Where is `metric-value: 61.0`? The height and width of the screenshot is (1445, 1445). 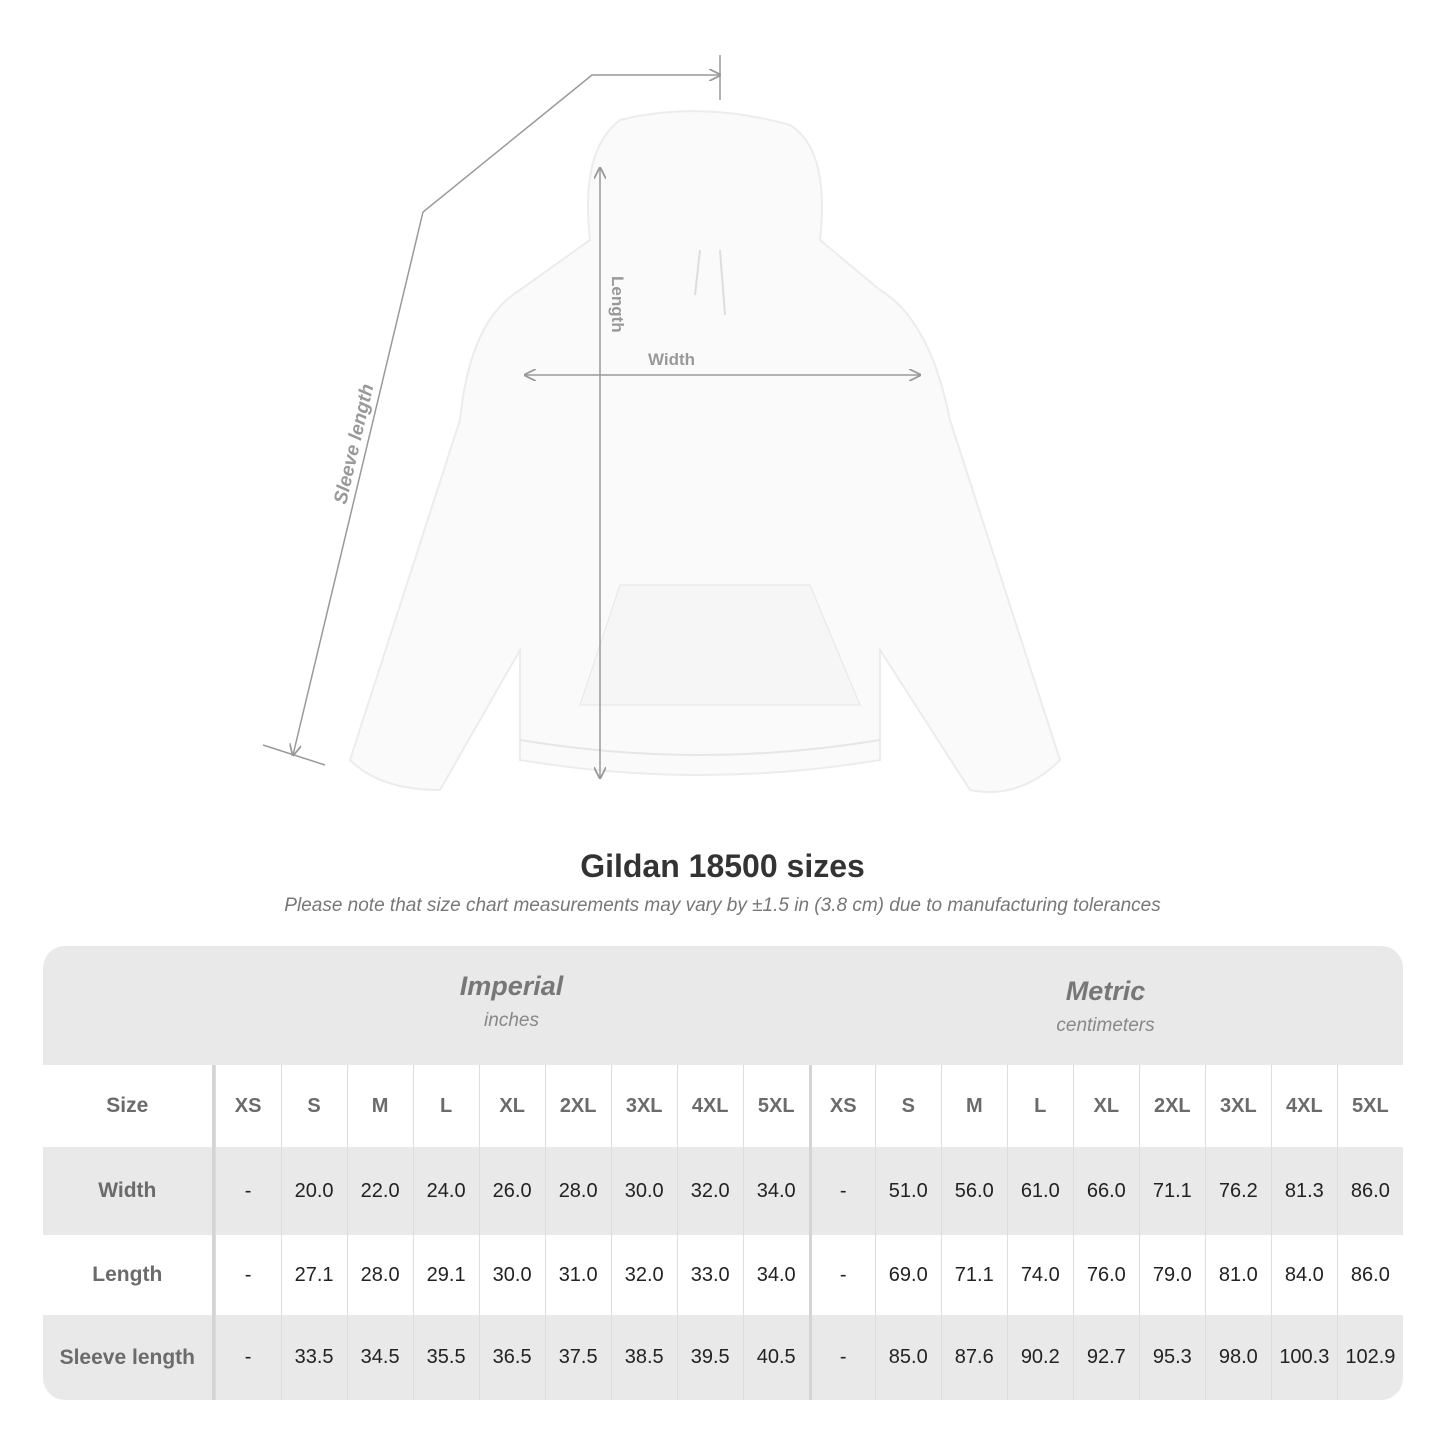 metric-value: 61.0 is located at coordinates (1039, 1191).